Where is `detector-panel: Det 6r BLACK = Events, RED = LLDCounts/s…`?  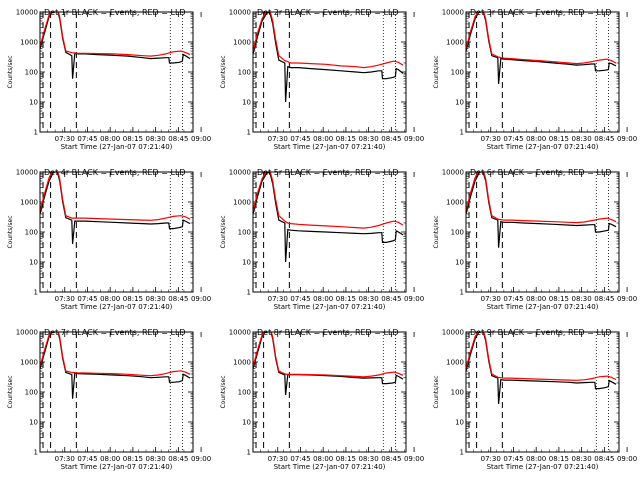
detector-panel: Det 6r BLACK = Events, RED = LLDCounts/s… is located at coordinates (535, 239).